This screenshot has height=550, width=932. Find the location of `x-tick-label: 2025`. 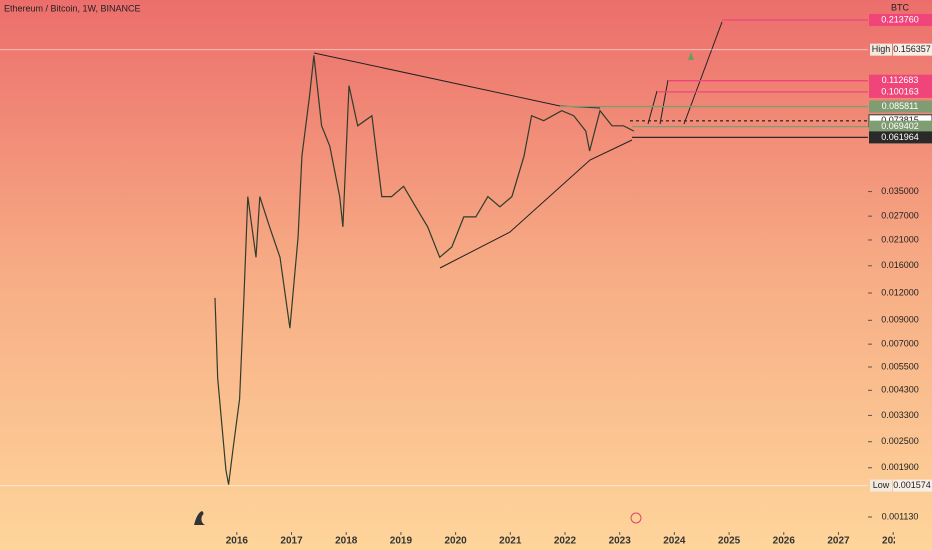

x-tick-label: 2025 is located at coordinates (729, 541).